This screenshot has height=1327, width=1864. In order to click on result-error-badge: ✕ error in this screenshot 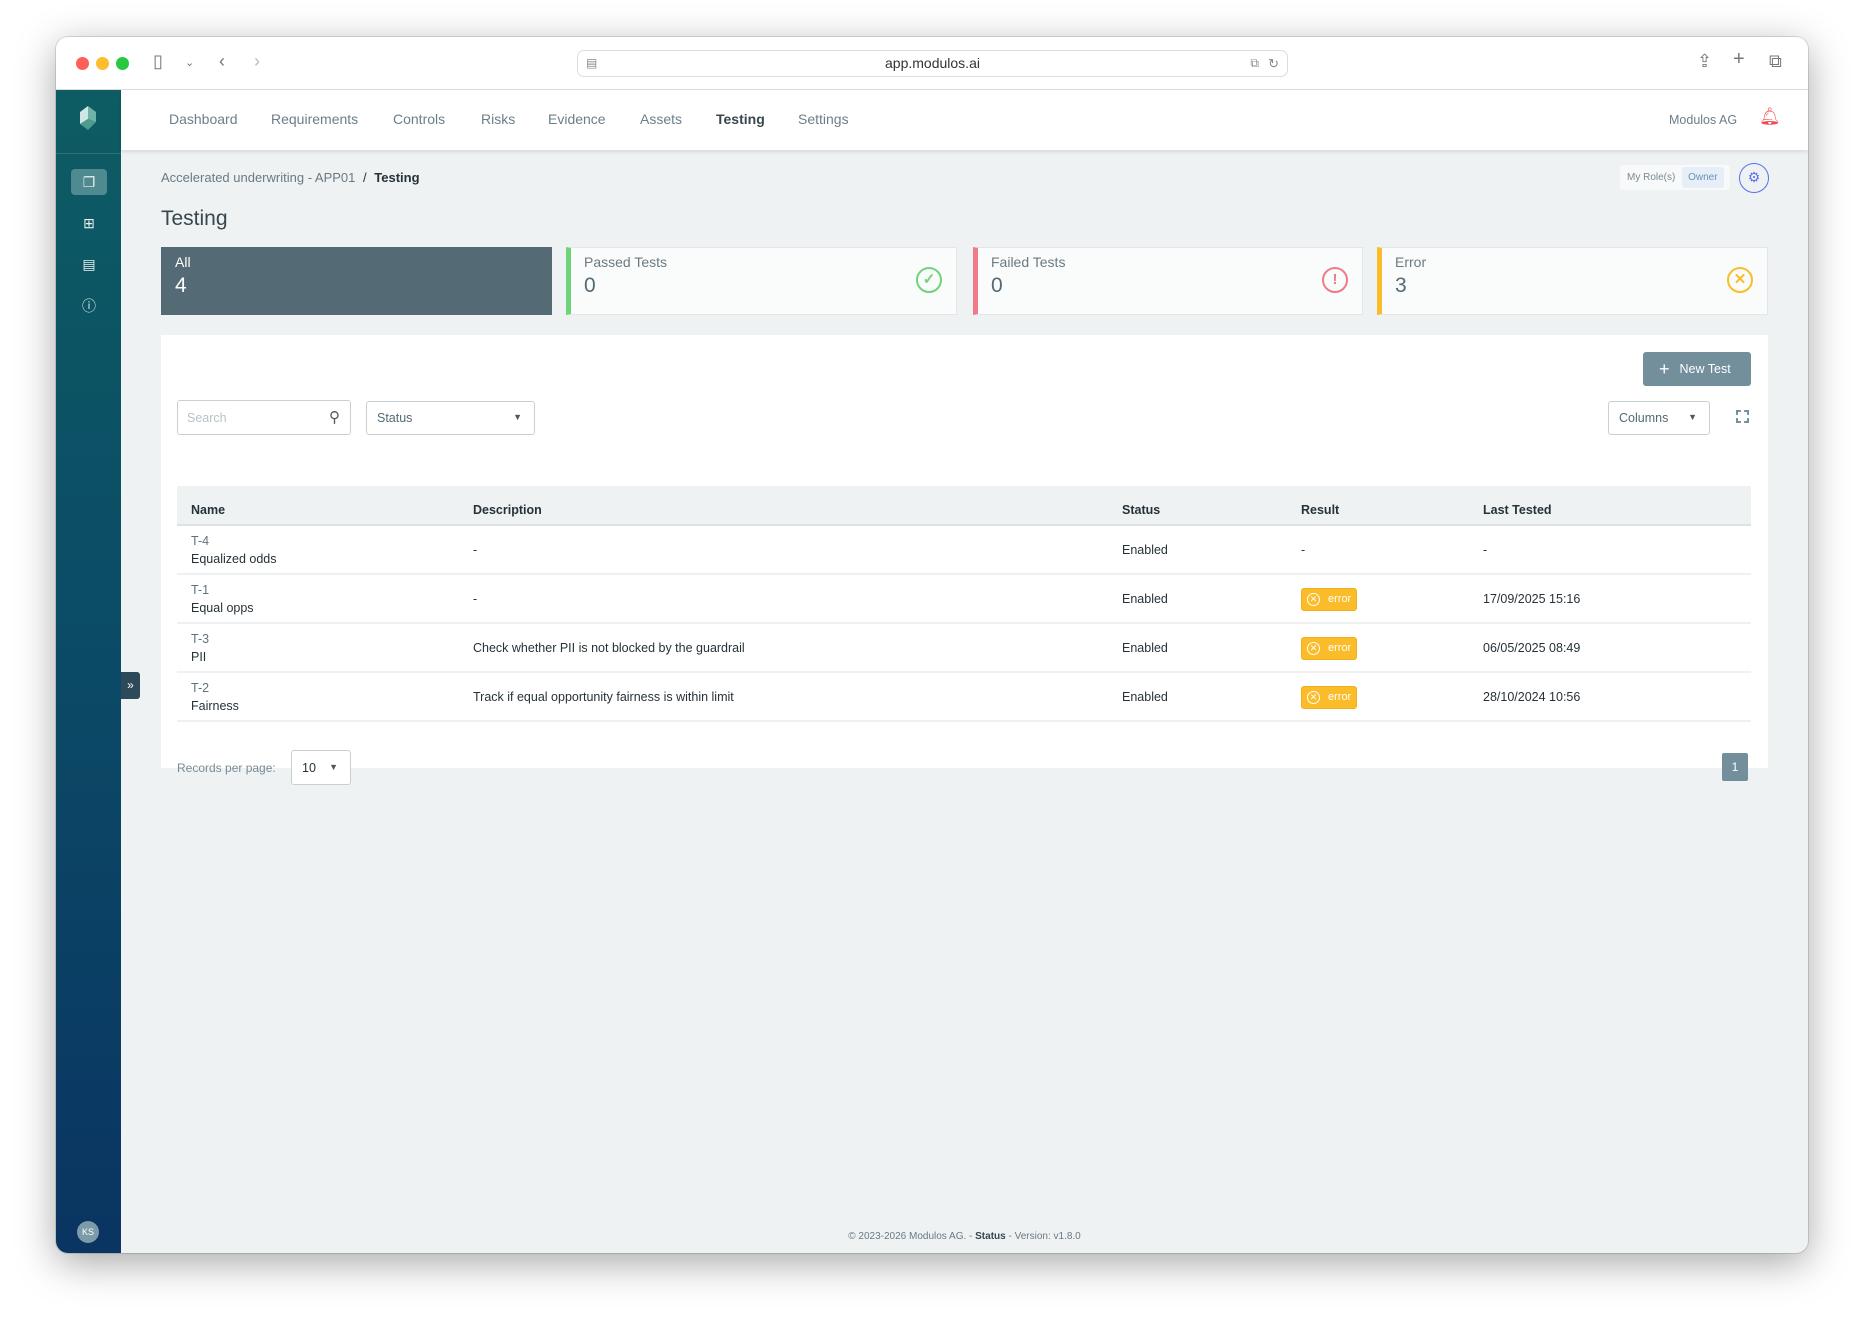, I will do `click(1329, 697)`.